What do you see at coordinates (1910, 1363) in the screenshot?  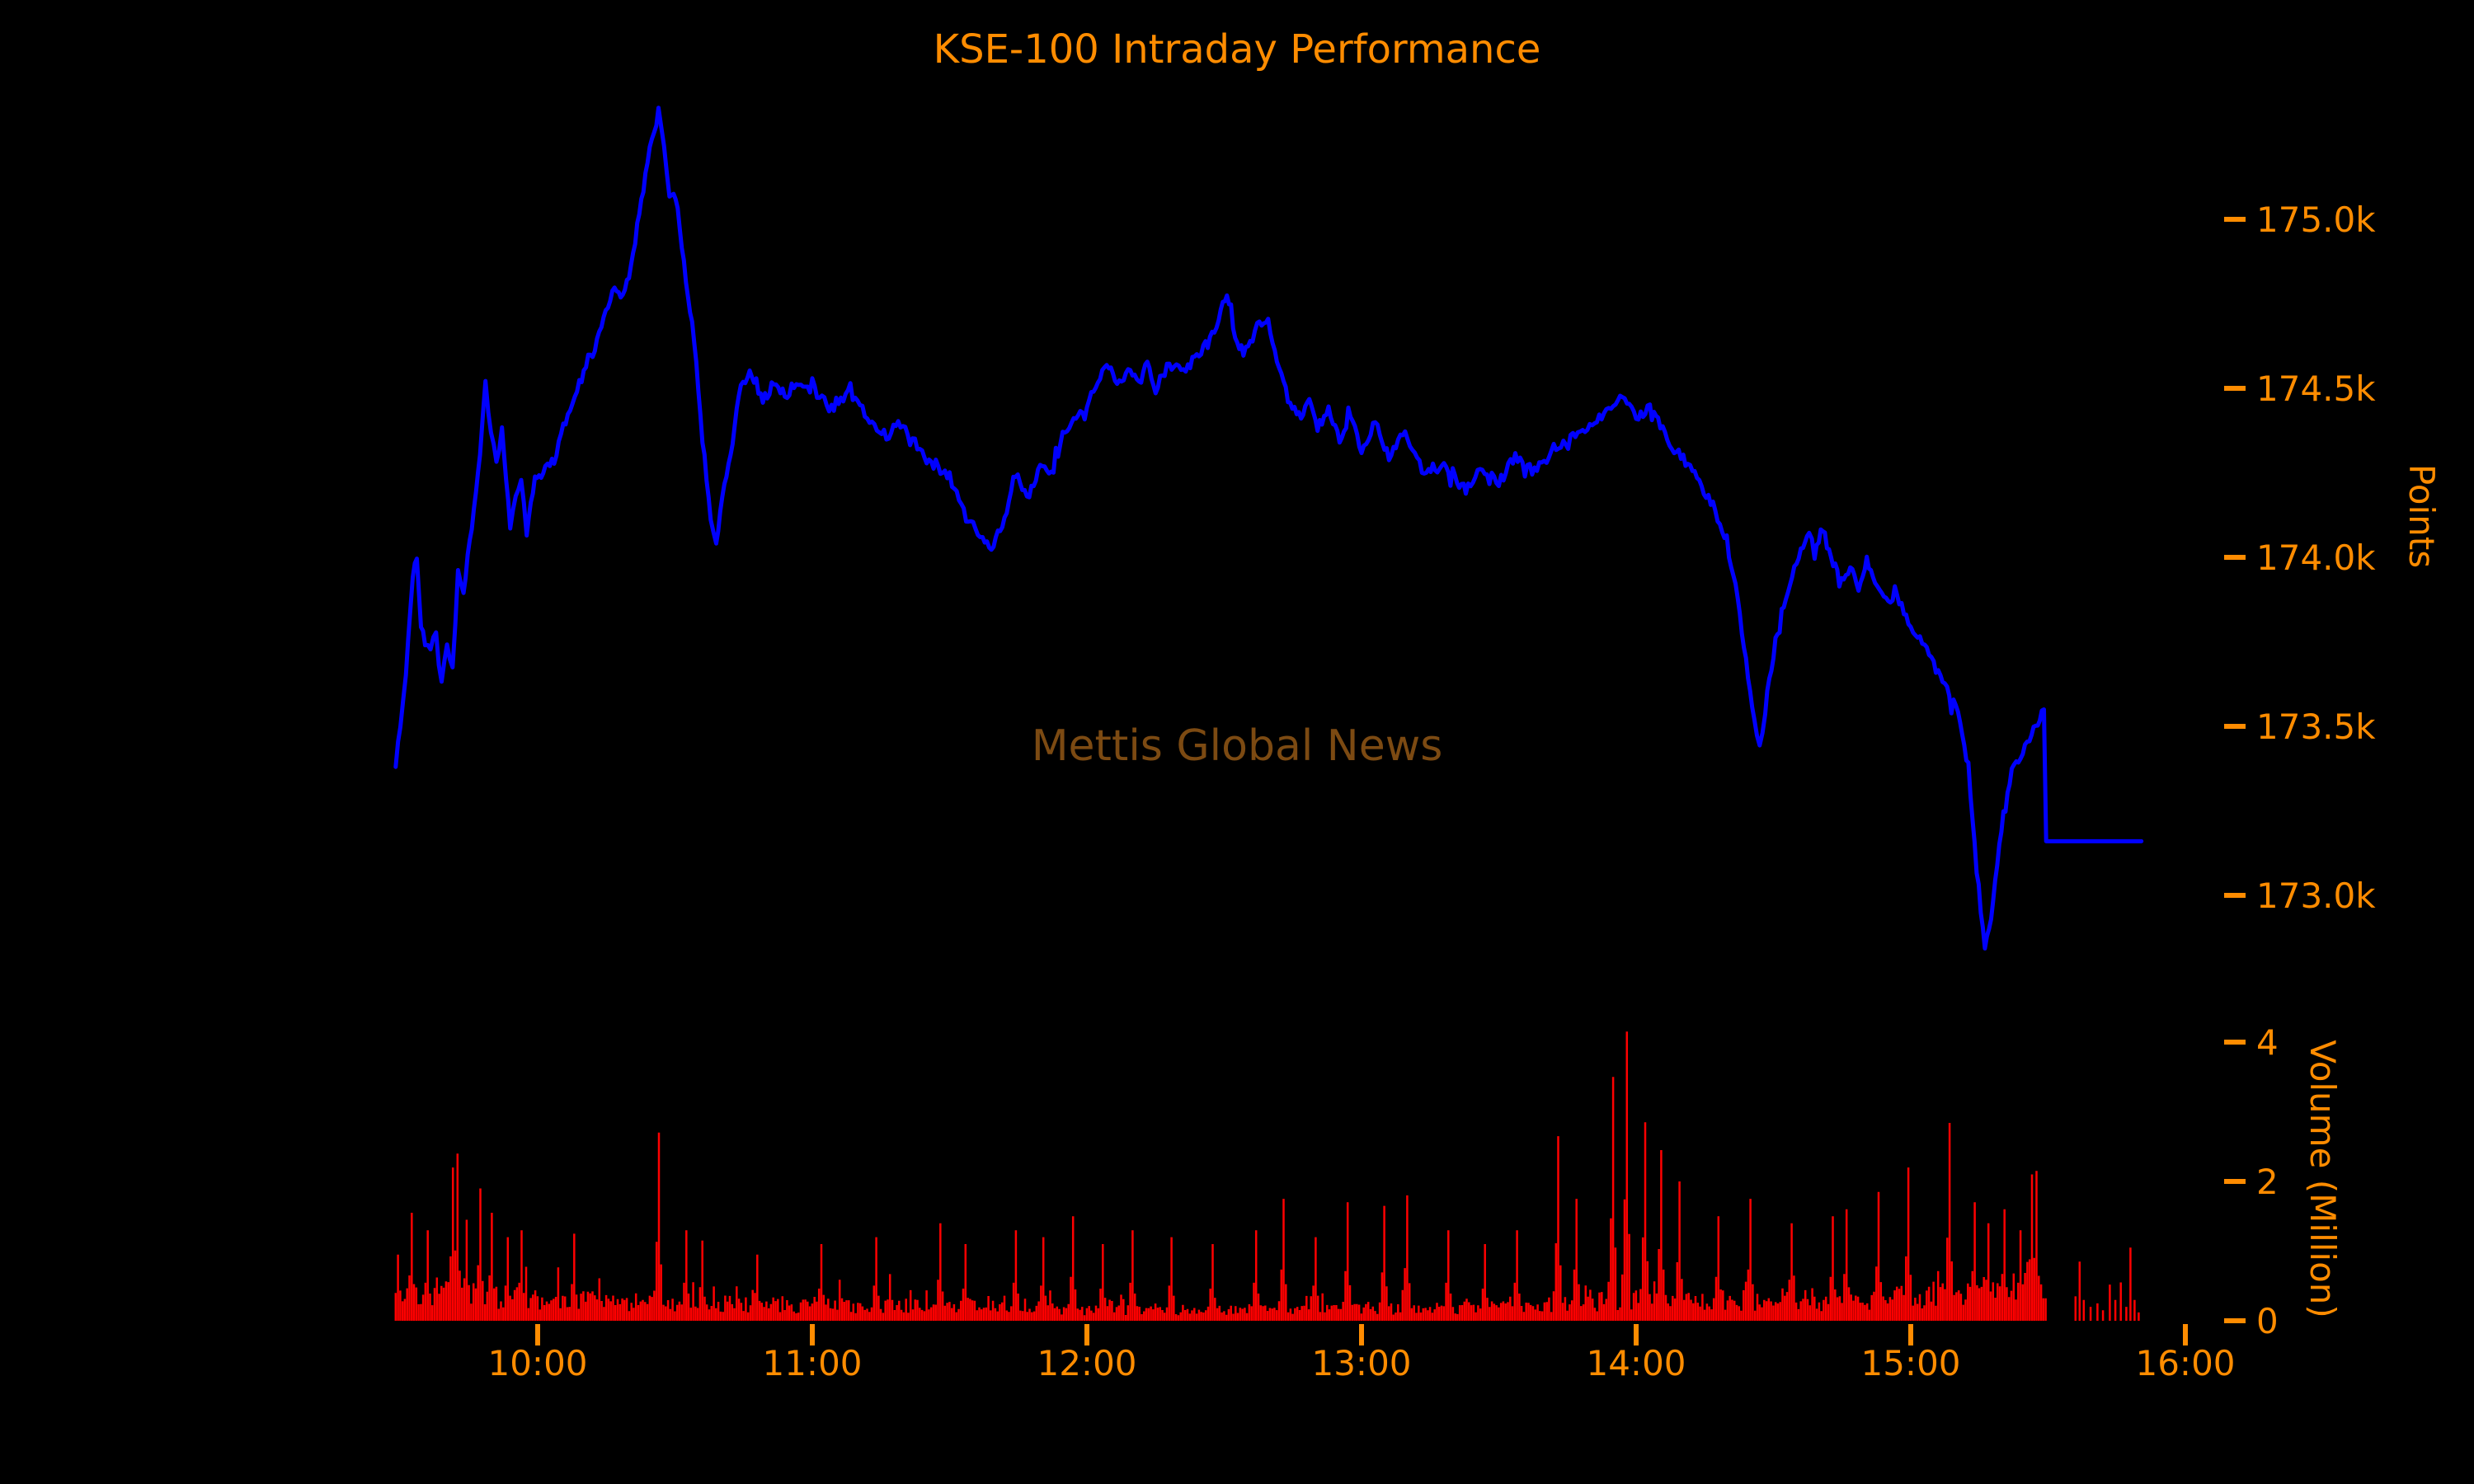 I see `time-tick-label: 15:00` at bounding box center [1910, 1363].